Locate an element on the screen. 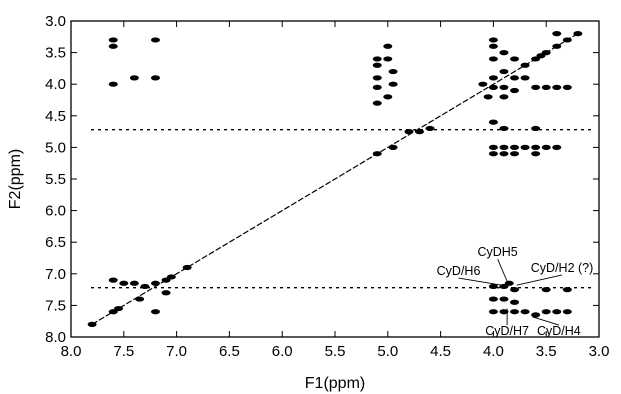 This screenshot has width=621, height=394. y-tick-label: 3.0 is located at coordinates (55, 21).